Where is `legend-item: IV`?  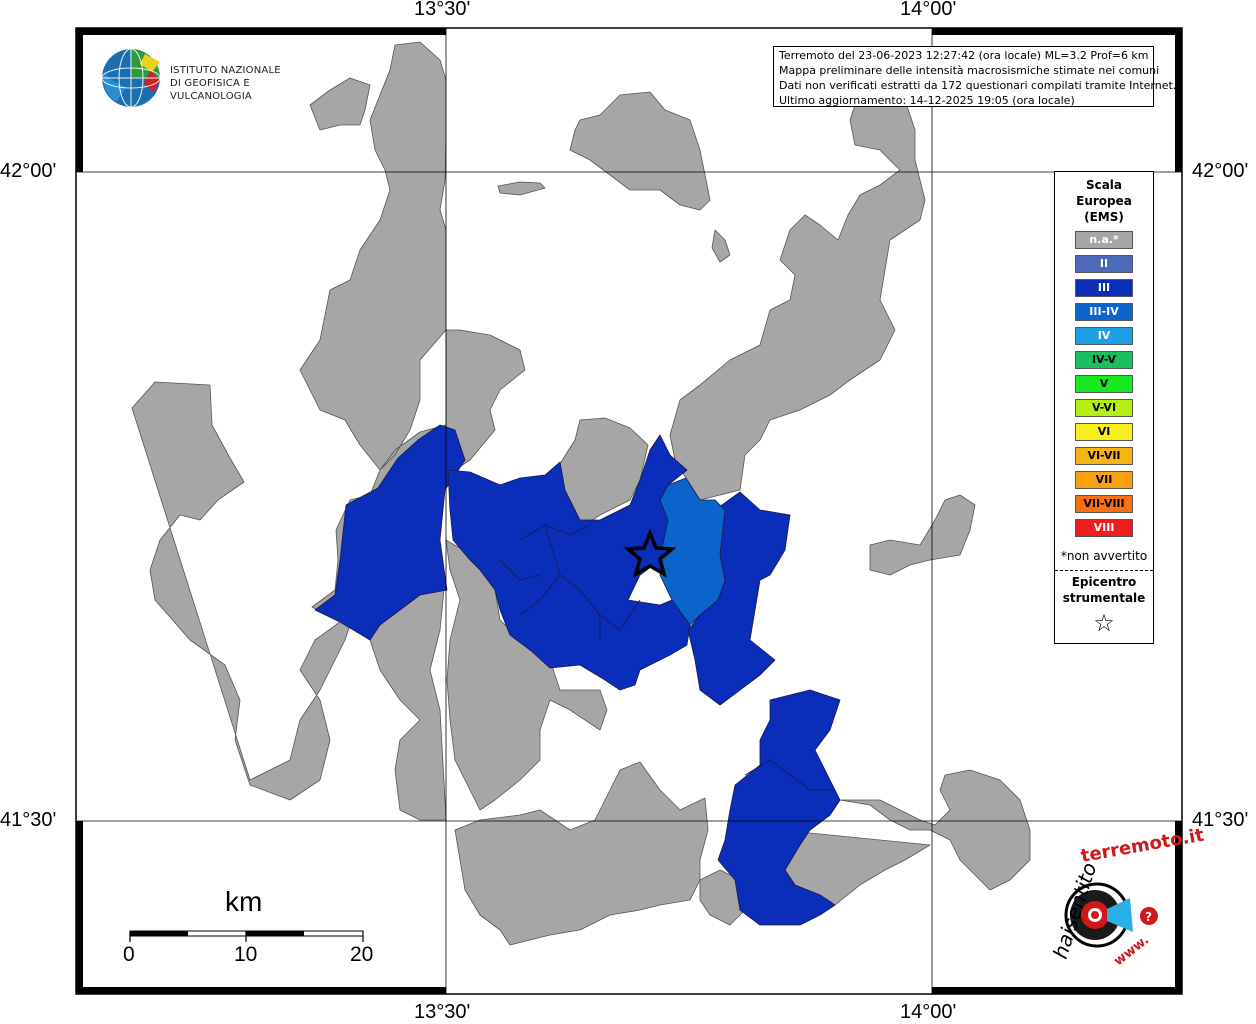
legend-item: IV is located at coordinates (1104, 336).